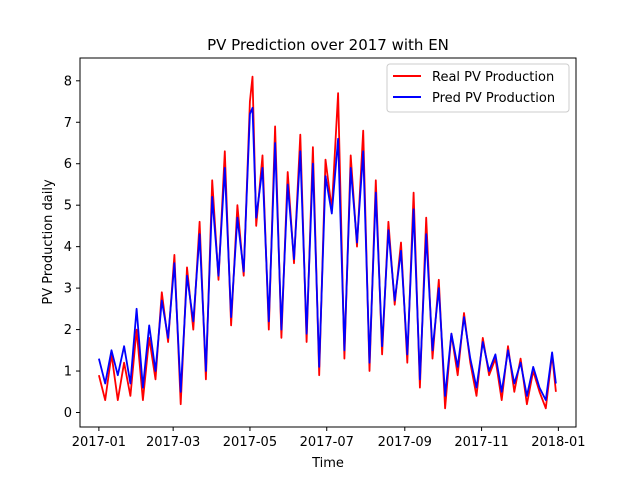 This screenshot has width=640, height=485. I want to click on x-tick-label: 2017-01, so click(99, 442).